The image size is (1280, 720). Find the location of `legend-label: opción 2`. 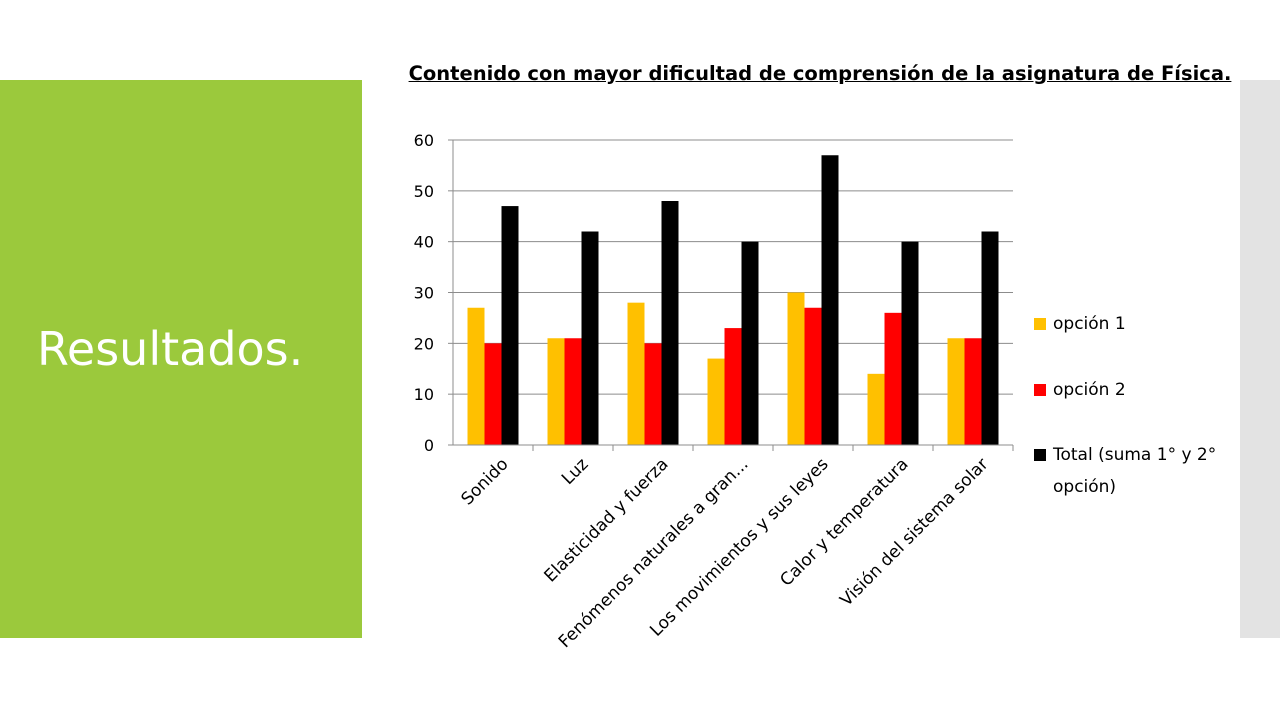

legend-label: opción 2 is located at coordinates (1089, 390).